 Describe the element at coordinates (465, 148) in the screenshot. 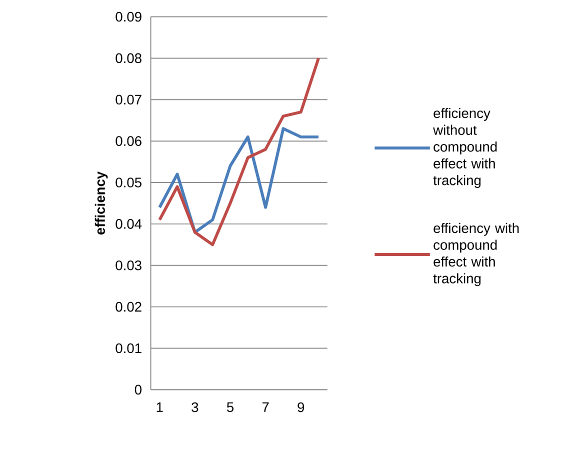

I see `legend-label: efficiency without compound effect with tracking` at that location.